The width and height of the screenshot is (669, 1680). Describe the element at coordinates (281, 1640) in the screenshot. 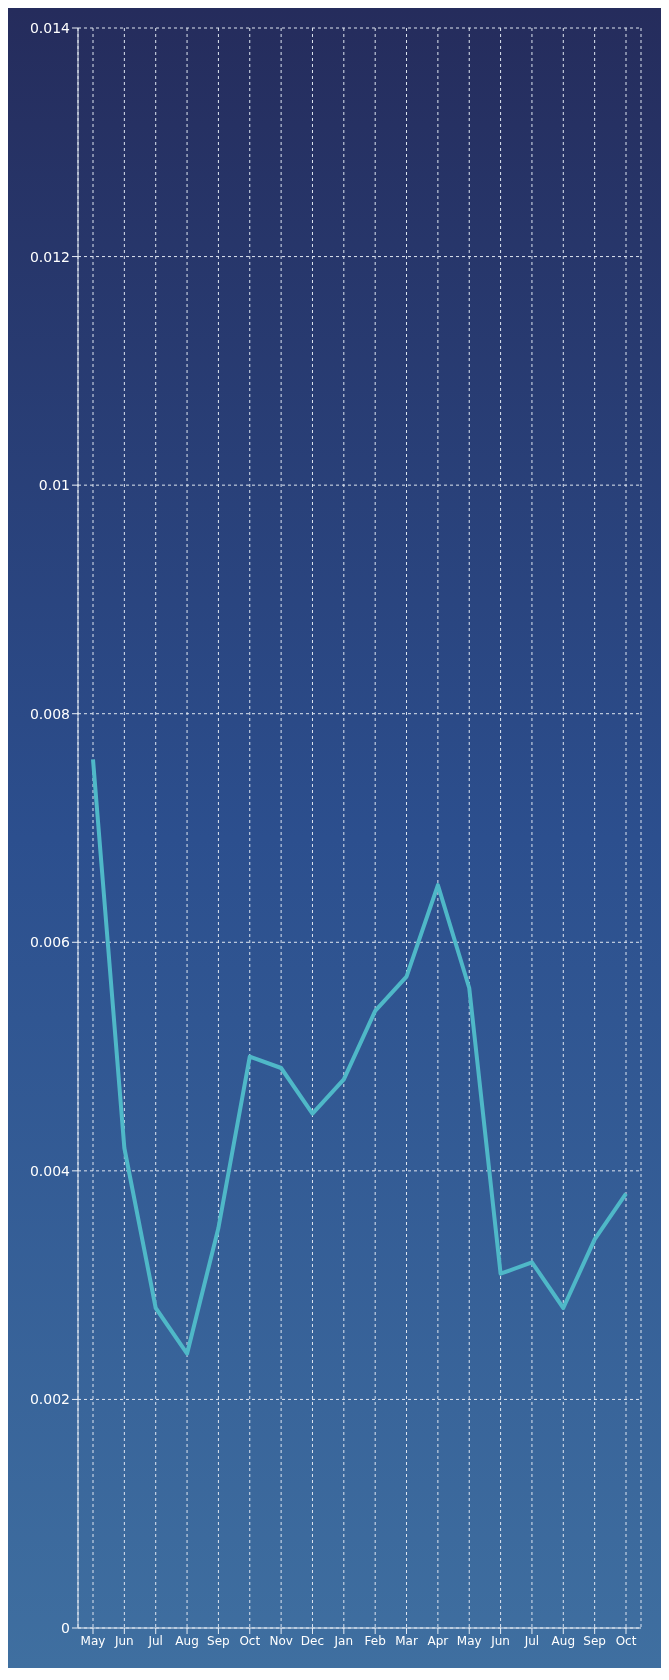

I see `x-tick-label: Nov` at that location.